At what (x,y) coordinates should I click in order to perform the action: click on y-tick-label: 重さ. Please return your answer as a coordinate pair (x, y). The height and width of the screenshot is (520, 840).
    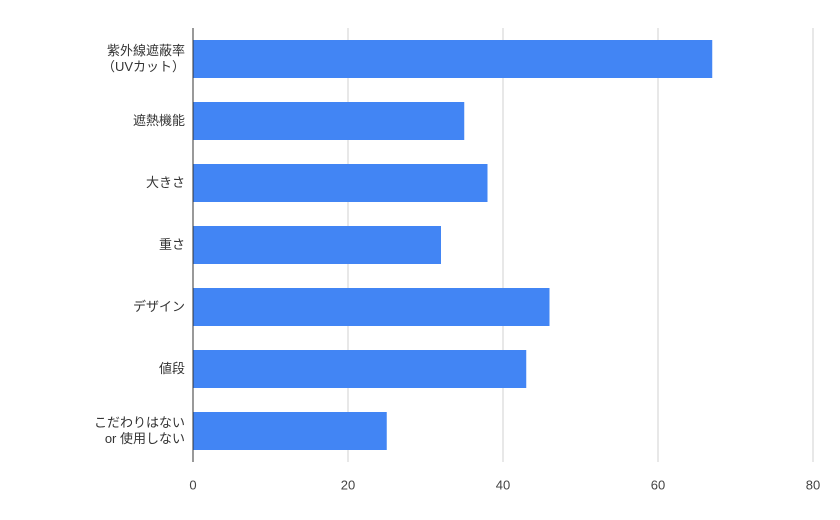
    Looking at the image, I should click on (171, 244).